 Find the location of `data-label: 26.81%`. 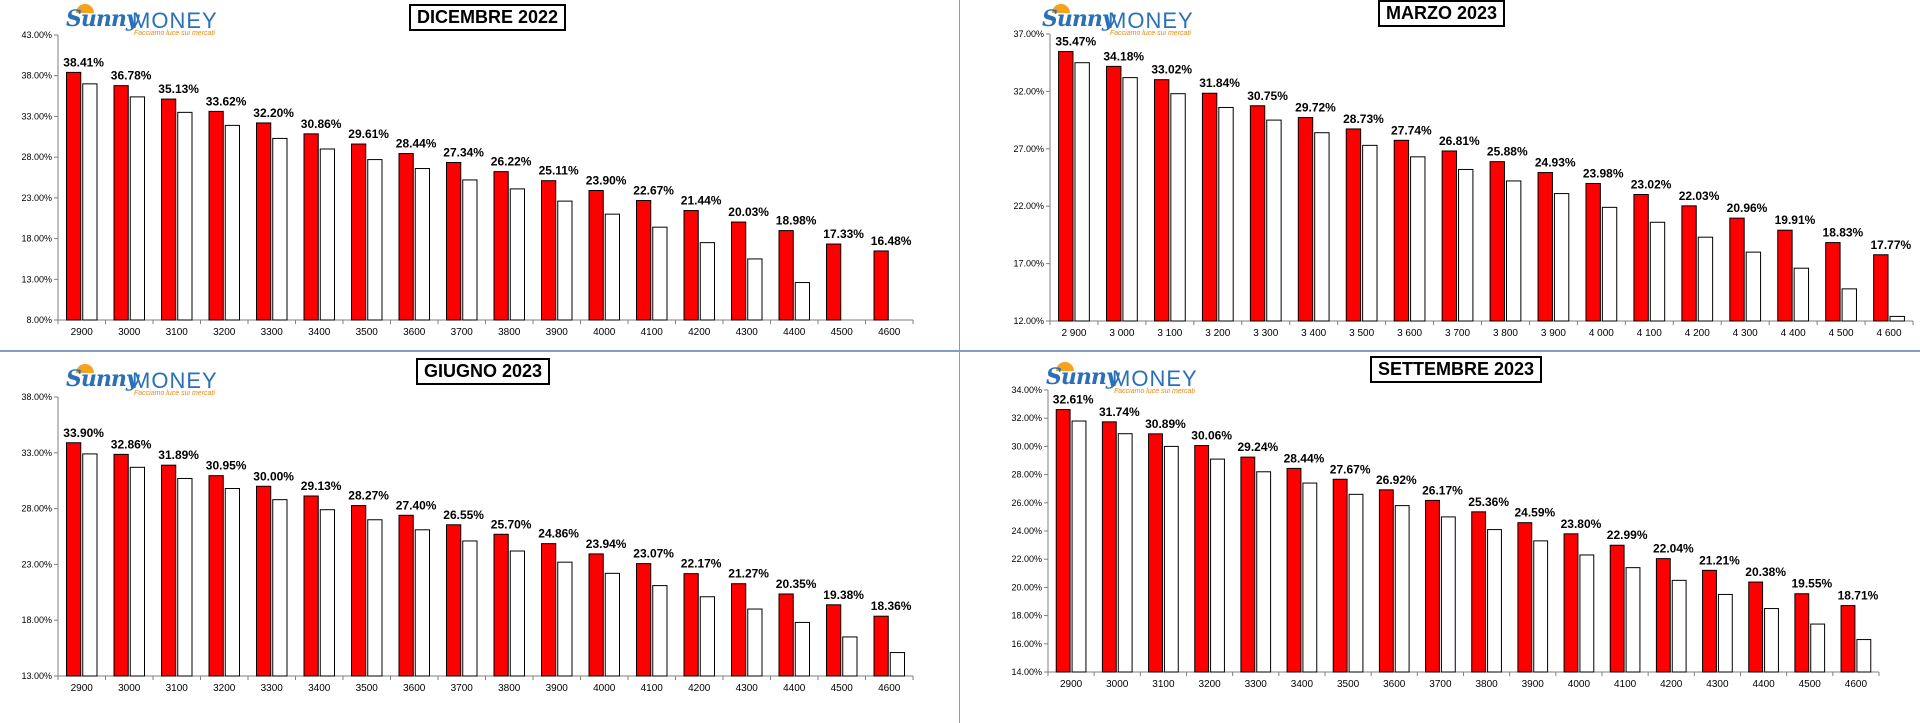

data-label: 26.81% is located at coordinates (1459, 141).